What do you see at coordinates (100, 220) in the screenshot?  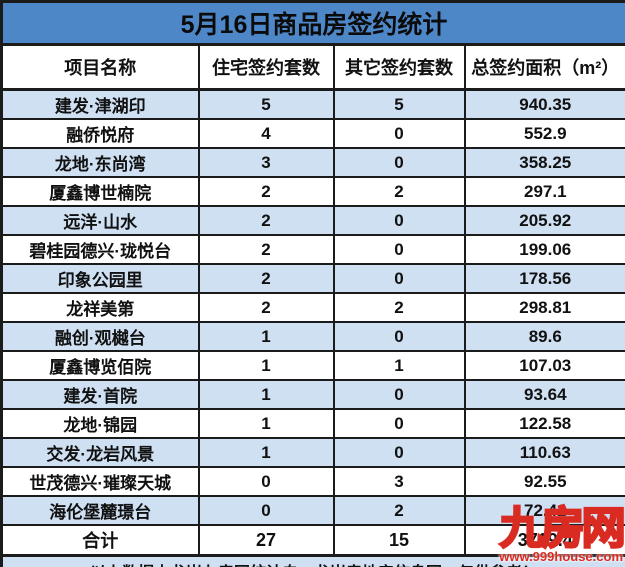 I see `project-name-cell: 远洋·山水` at bounding box center [100, 220].